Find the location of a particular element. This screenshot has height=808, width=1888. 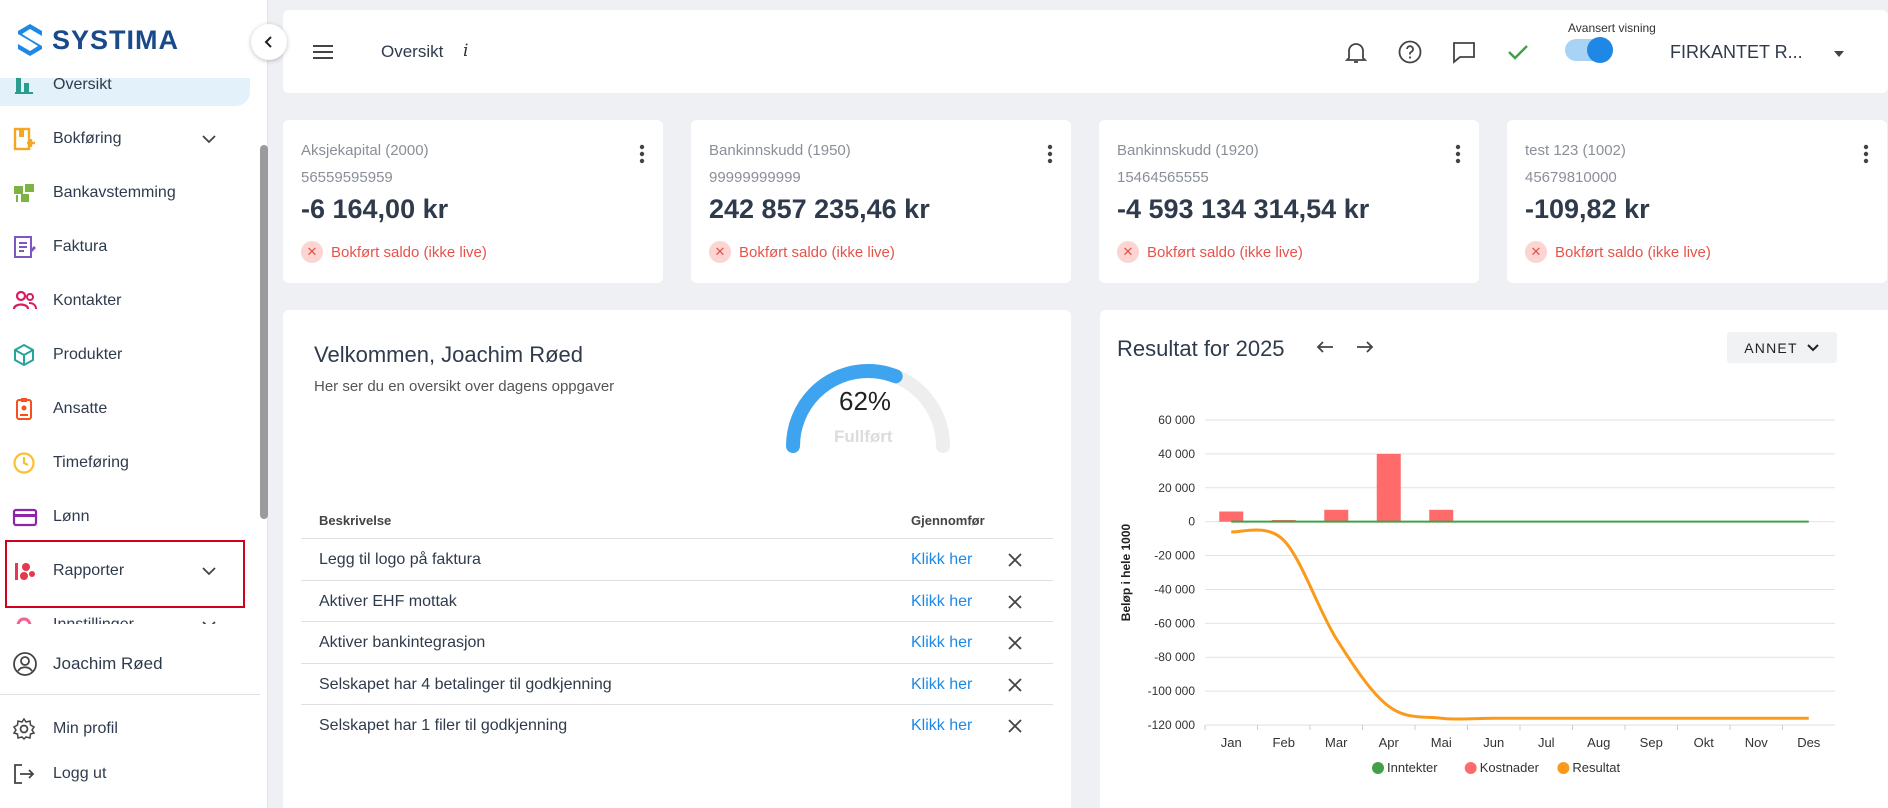

sidebar-item-ansatte: Ansatte is located at coordinates (125, 409).